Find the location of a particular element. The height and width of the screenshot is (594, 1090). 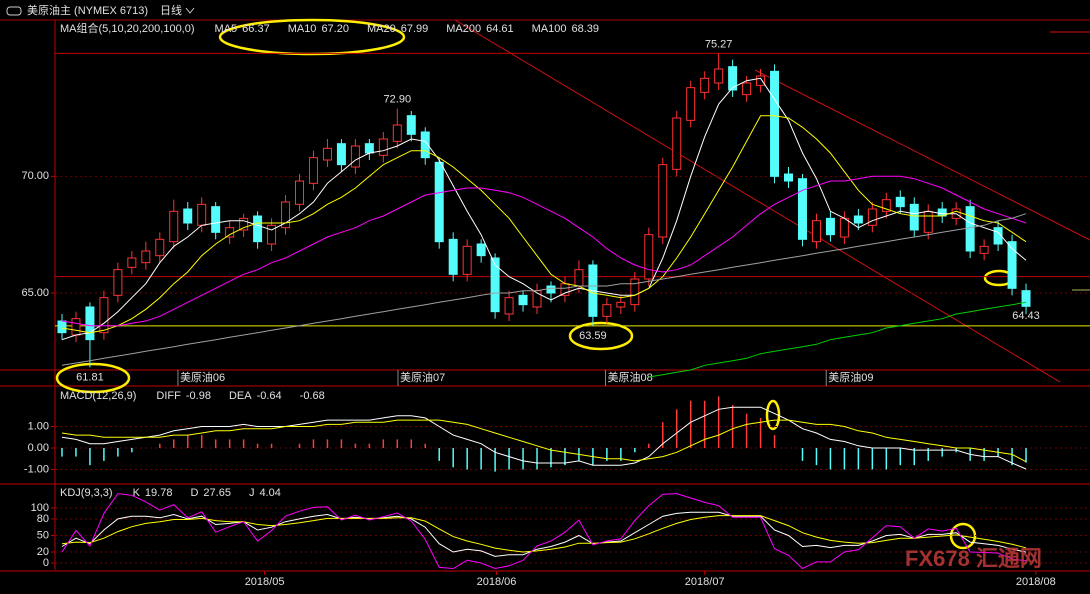

indicator-title: KDJ(9,3,3) is located at coordinates (86, 493).